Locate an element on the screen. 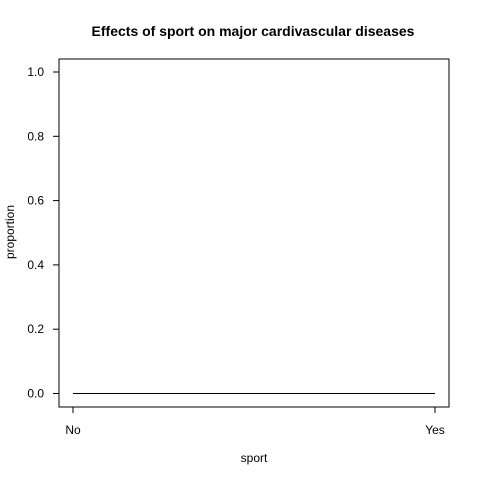 The width and height of the screenshot is (480, 480). y-tick-label: 1.0 is located at coordinates (35, 72).